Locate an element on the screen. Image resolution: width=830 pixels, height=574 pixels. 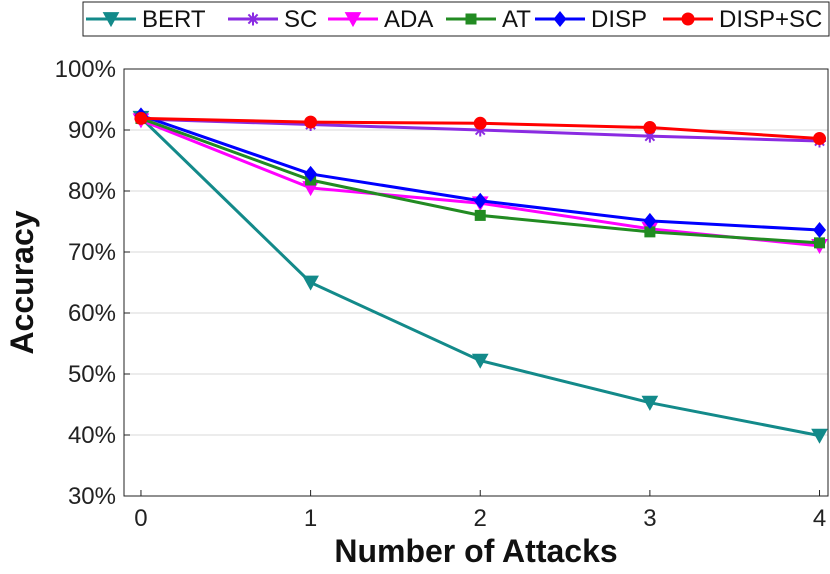
x-axis-title: Number of Attacks is located at coordinates (475, 551).